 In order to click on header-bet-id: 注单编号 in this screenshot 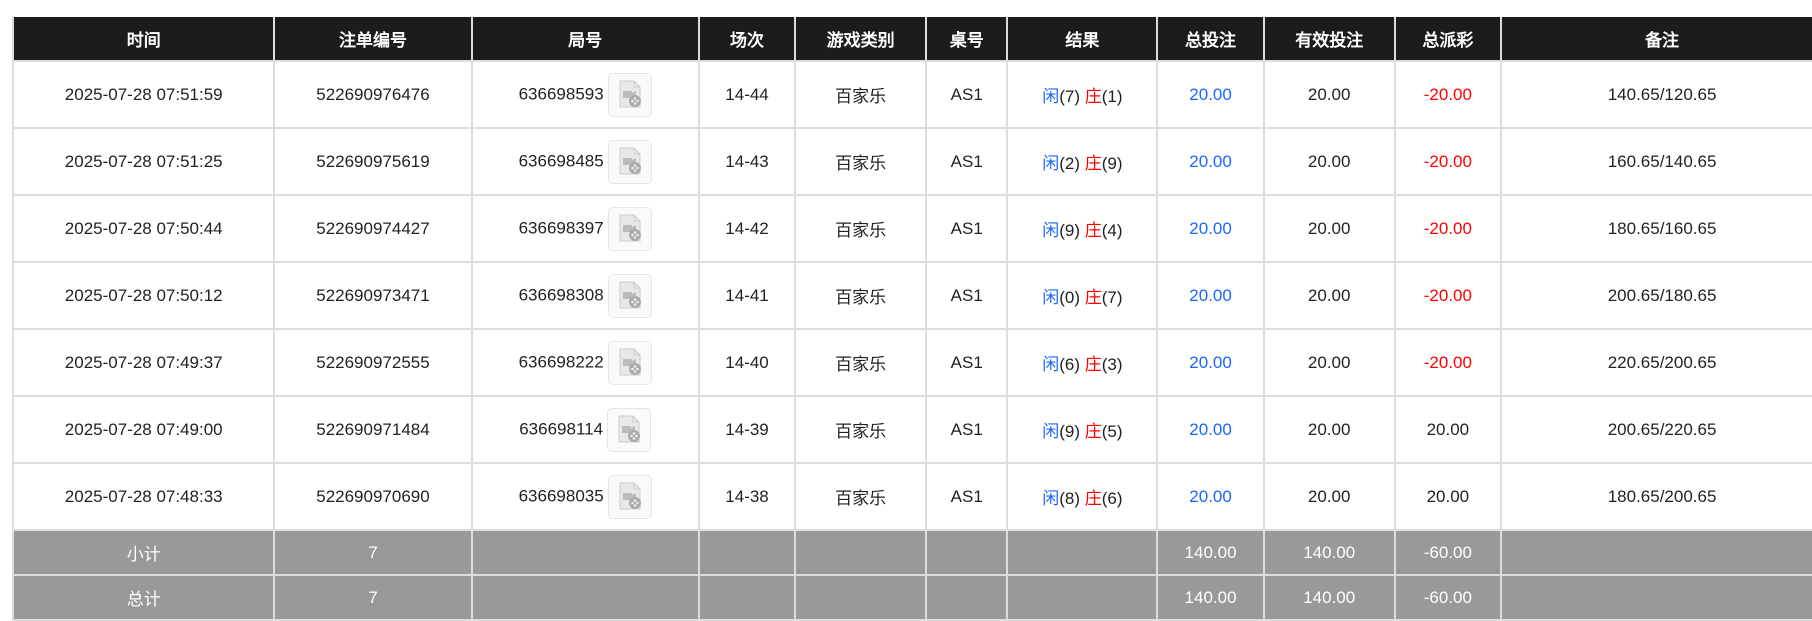, I will do `click(373, 39)`.